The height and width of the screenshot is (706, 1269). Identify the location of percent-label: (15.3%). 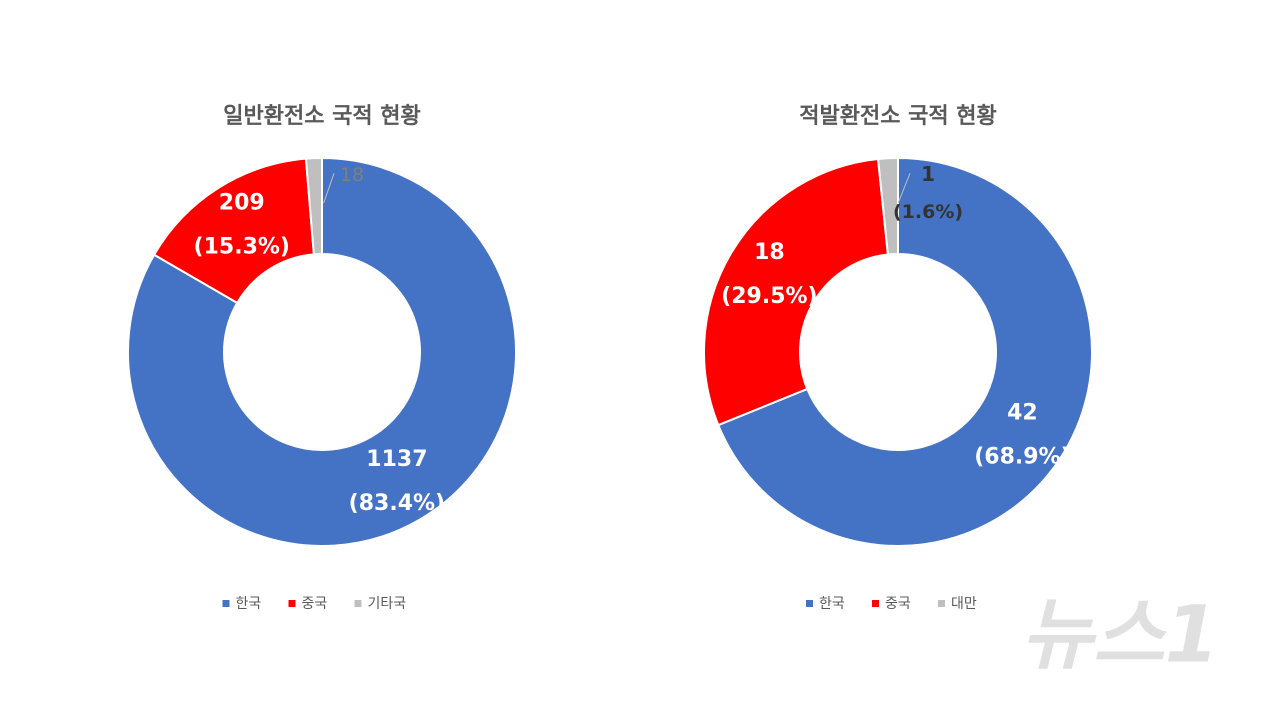
(242, 246).